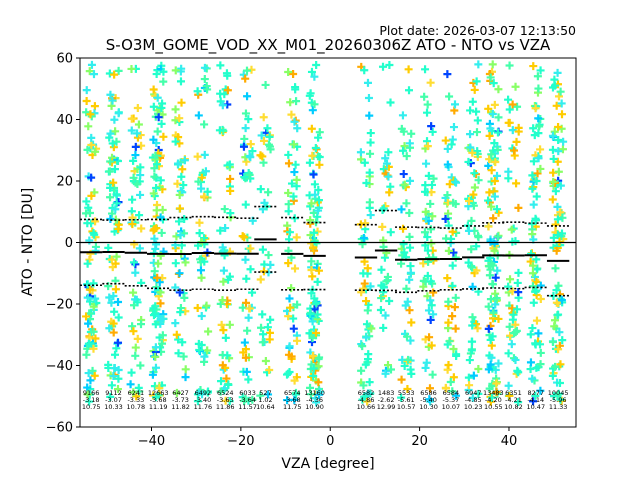  Describe the element at coordinates (450, 400) in the screenshot. I see `bin-mean-label: -5.37` at that location.